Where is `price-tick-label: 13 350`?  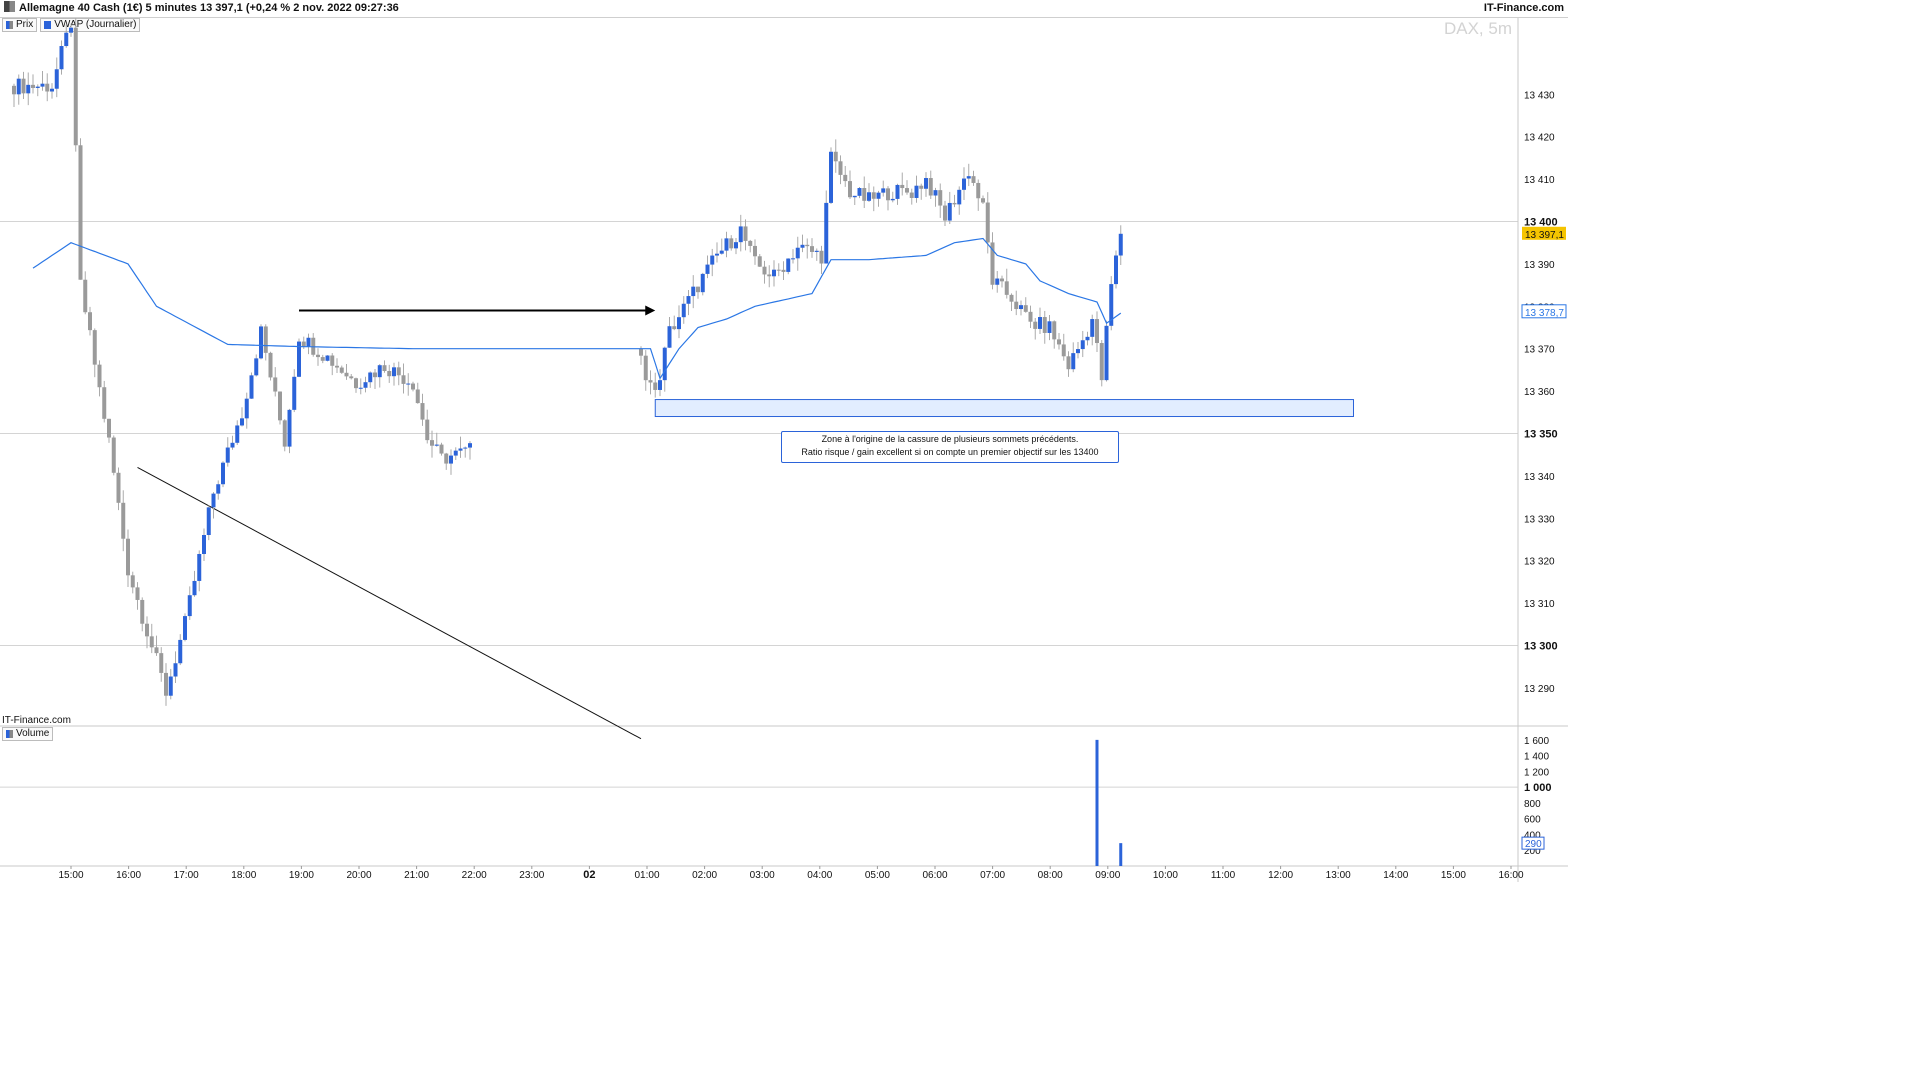
price-tick-label: 13 350 is located at coordinates (1541, 434).